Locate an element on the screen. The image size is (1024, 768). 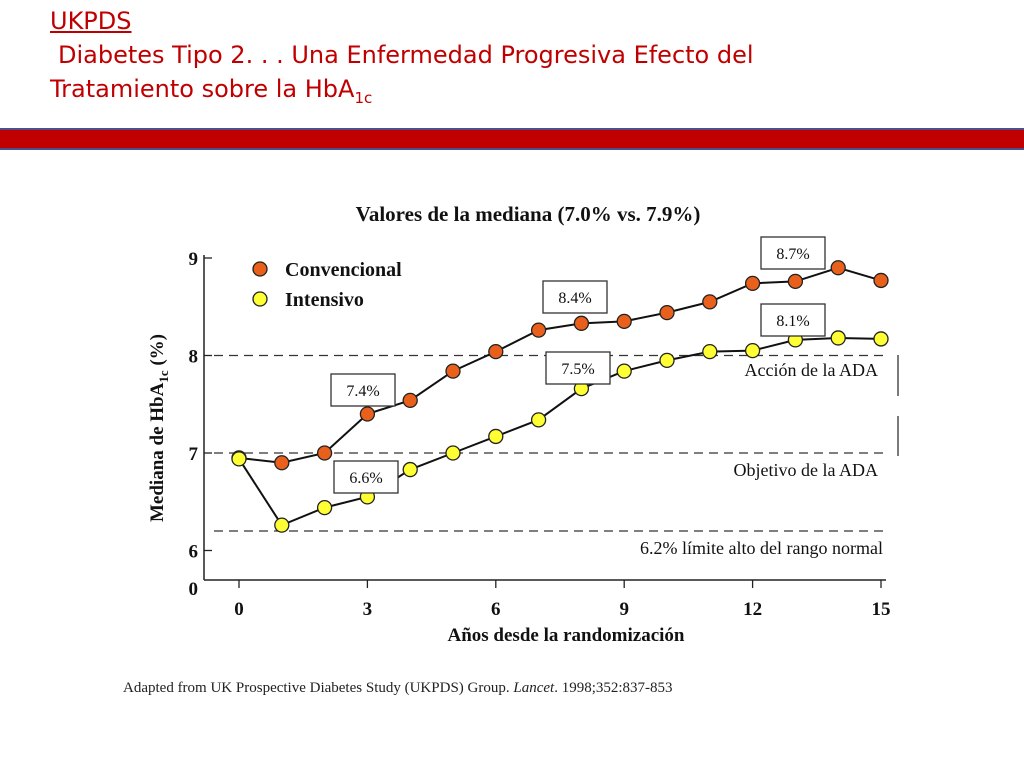
annotation-label: 8.4% is located at coordinates (574, 298).